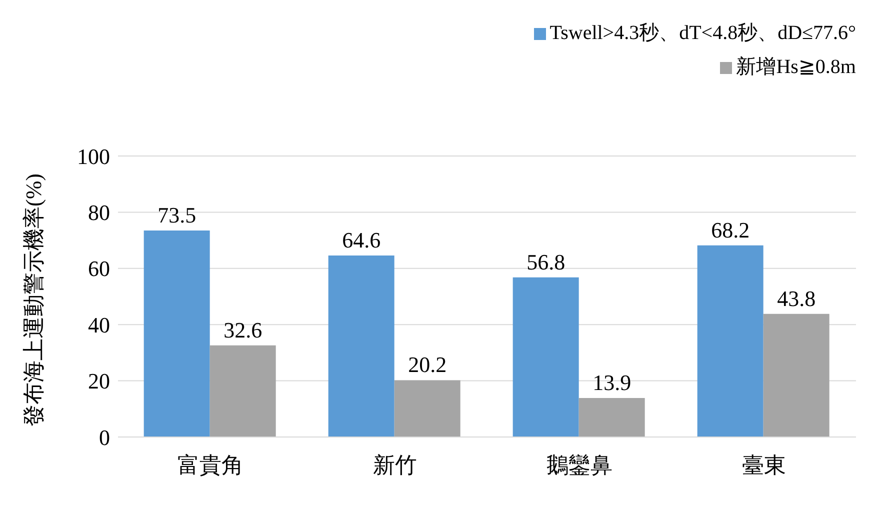  Describe the element at coordinates (427, 365) in the screenshot. I see `data-label: 20.2` at that location.